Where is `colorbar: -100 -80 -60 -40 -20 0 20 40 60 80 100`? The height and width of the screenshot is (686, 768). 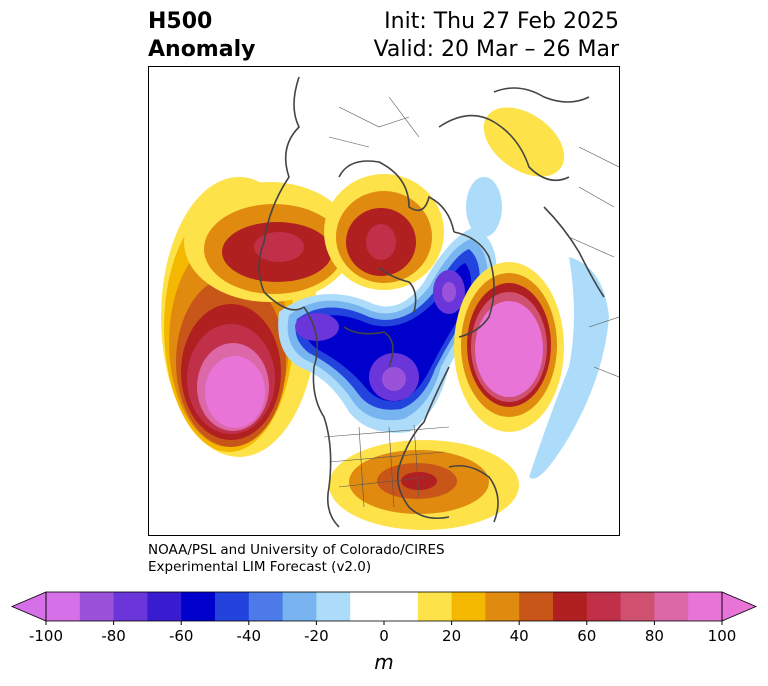 colorbar: -100 -80 -60 -40 -20 0 20 40 60 80 100 is located at coordinates (384, 618).